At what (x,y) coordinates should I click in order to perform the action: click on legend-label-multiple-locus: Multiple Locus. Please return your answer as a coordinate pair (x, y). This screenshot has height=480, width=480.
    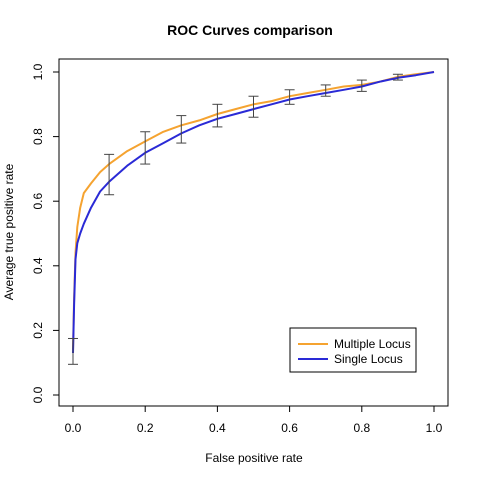
    Looking at the image, I should click on (372, 344).